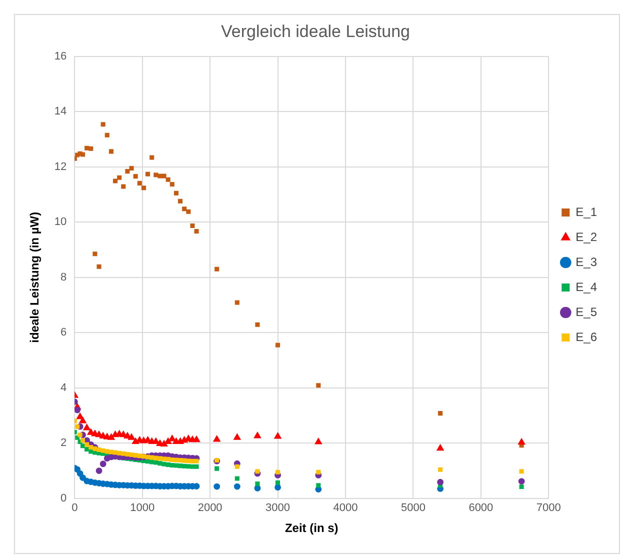 Image resolution: width=637 pixels, height=558 pixels. What do you see at coordinates (60, 222) in the screenshot?
I see `y-tick-label: 10` at bounding box center [60, 222].